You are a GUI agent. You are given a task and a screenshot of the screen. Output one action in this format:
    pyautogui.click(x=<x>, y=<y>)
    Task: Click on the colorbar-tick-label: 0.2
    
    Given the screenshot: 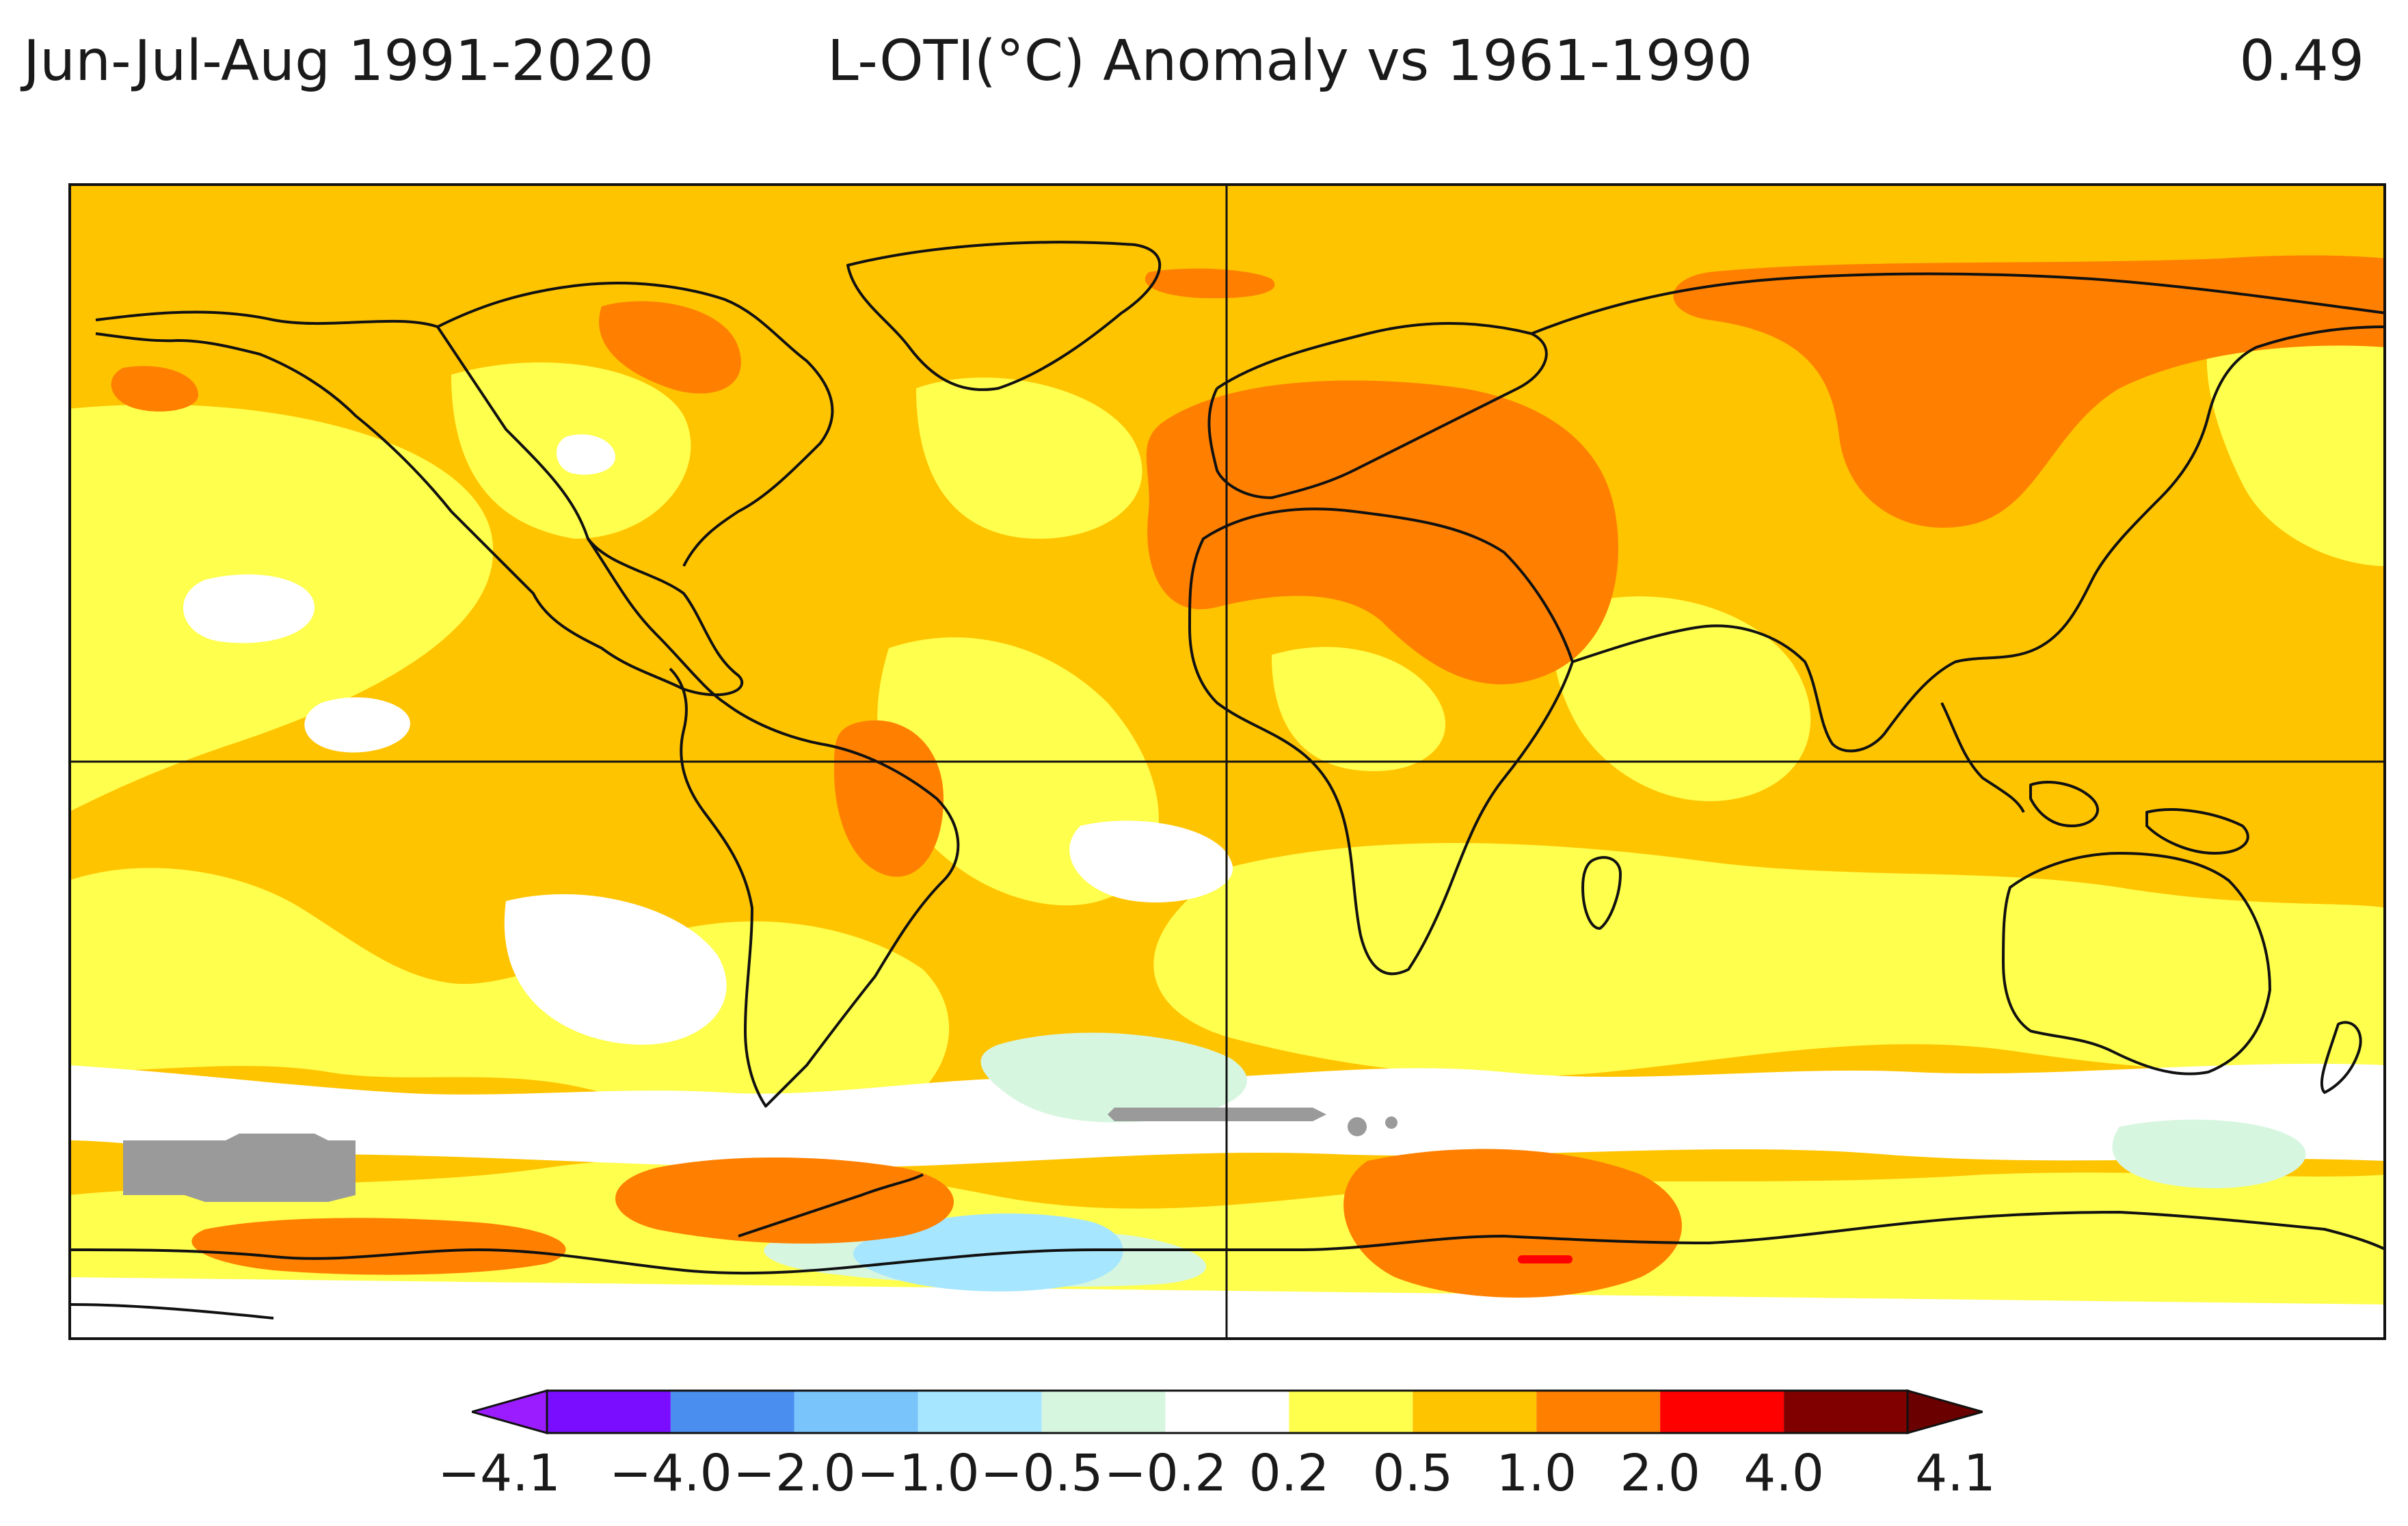 What is the action you would take?
    pyautogui.click(x=1289, y=1473)
    